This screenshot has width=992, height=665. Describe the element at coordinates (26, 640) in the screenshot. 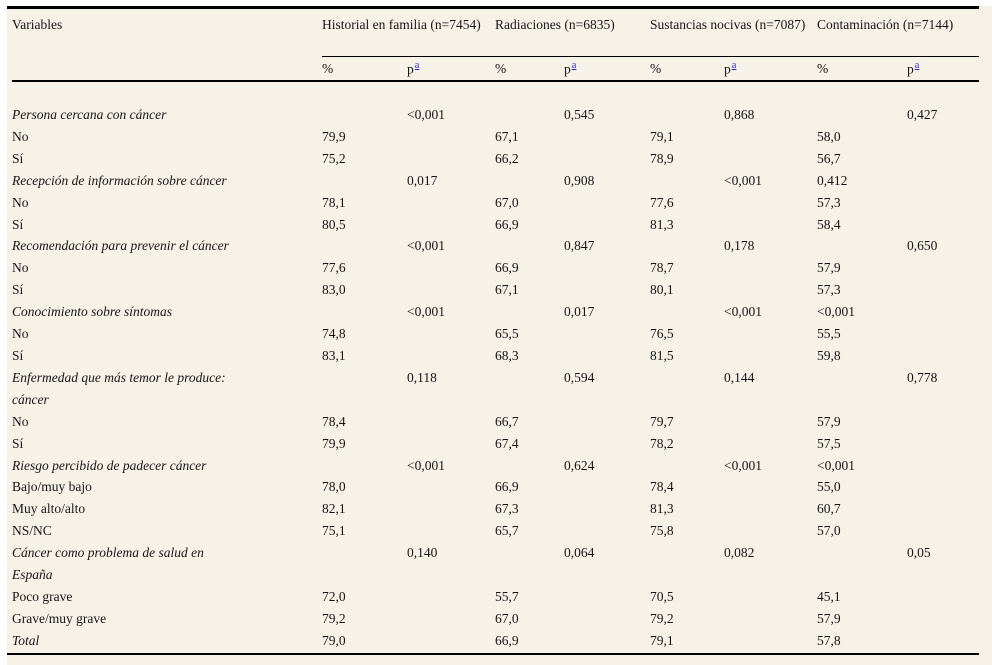

I see `row-label: Total` at that location.